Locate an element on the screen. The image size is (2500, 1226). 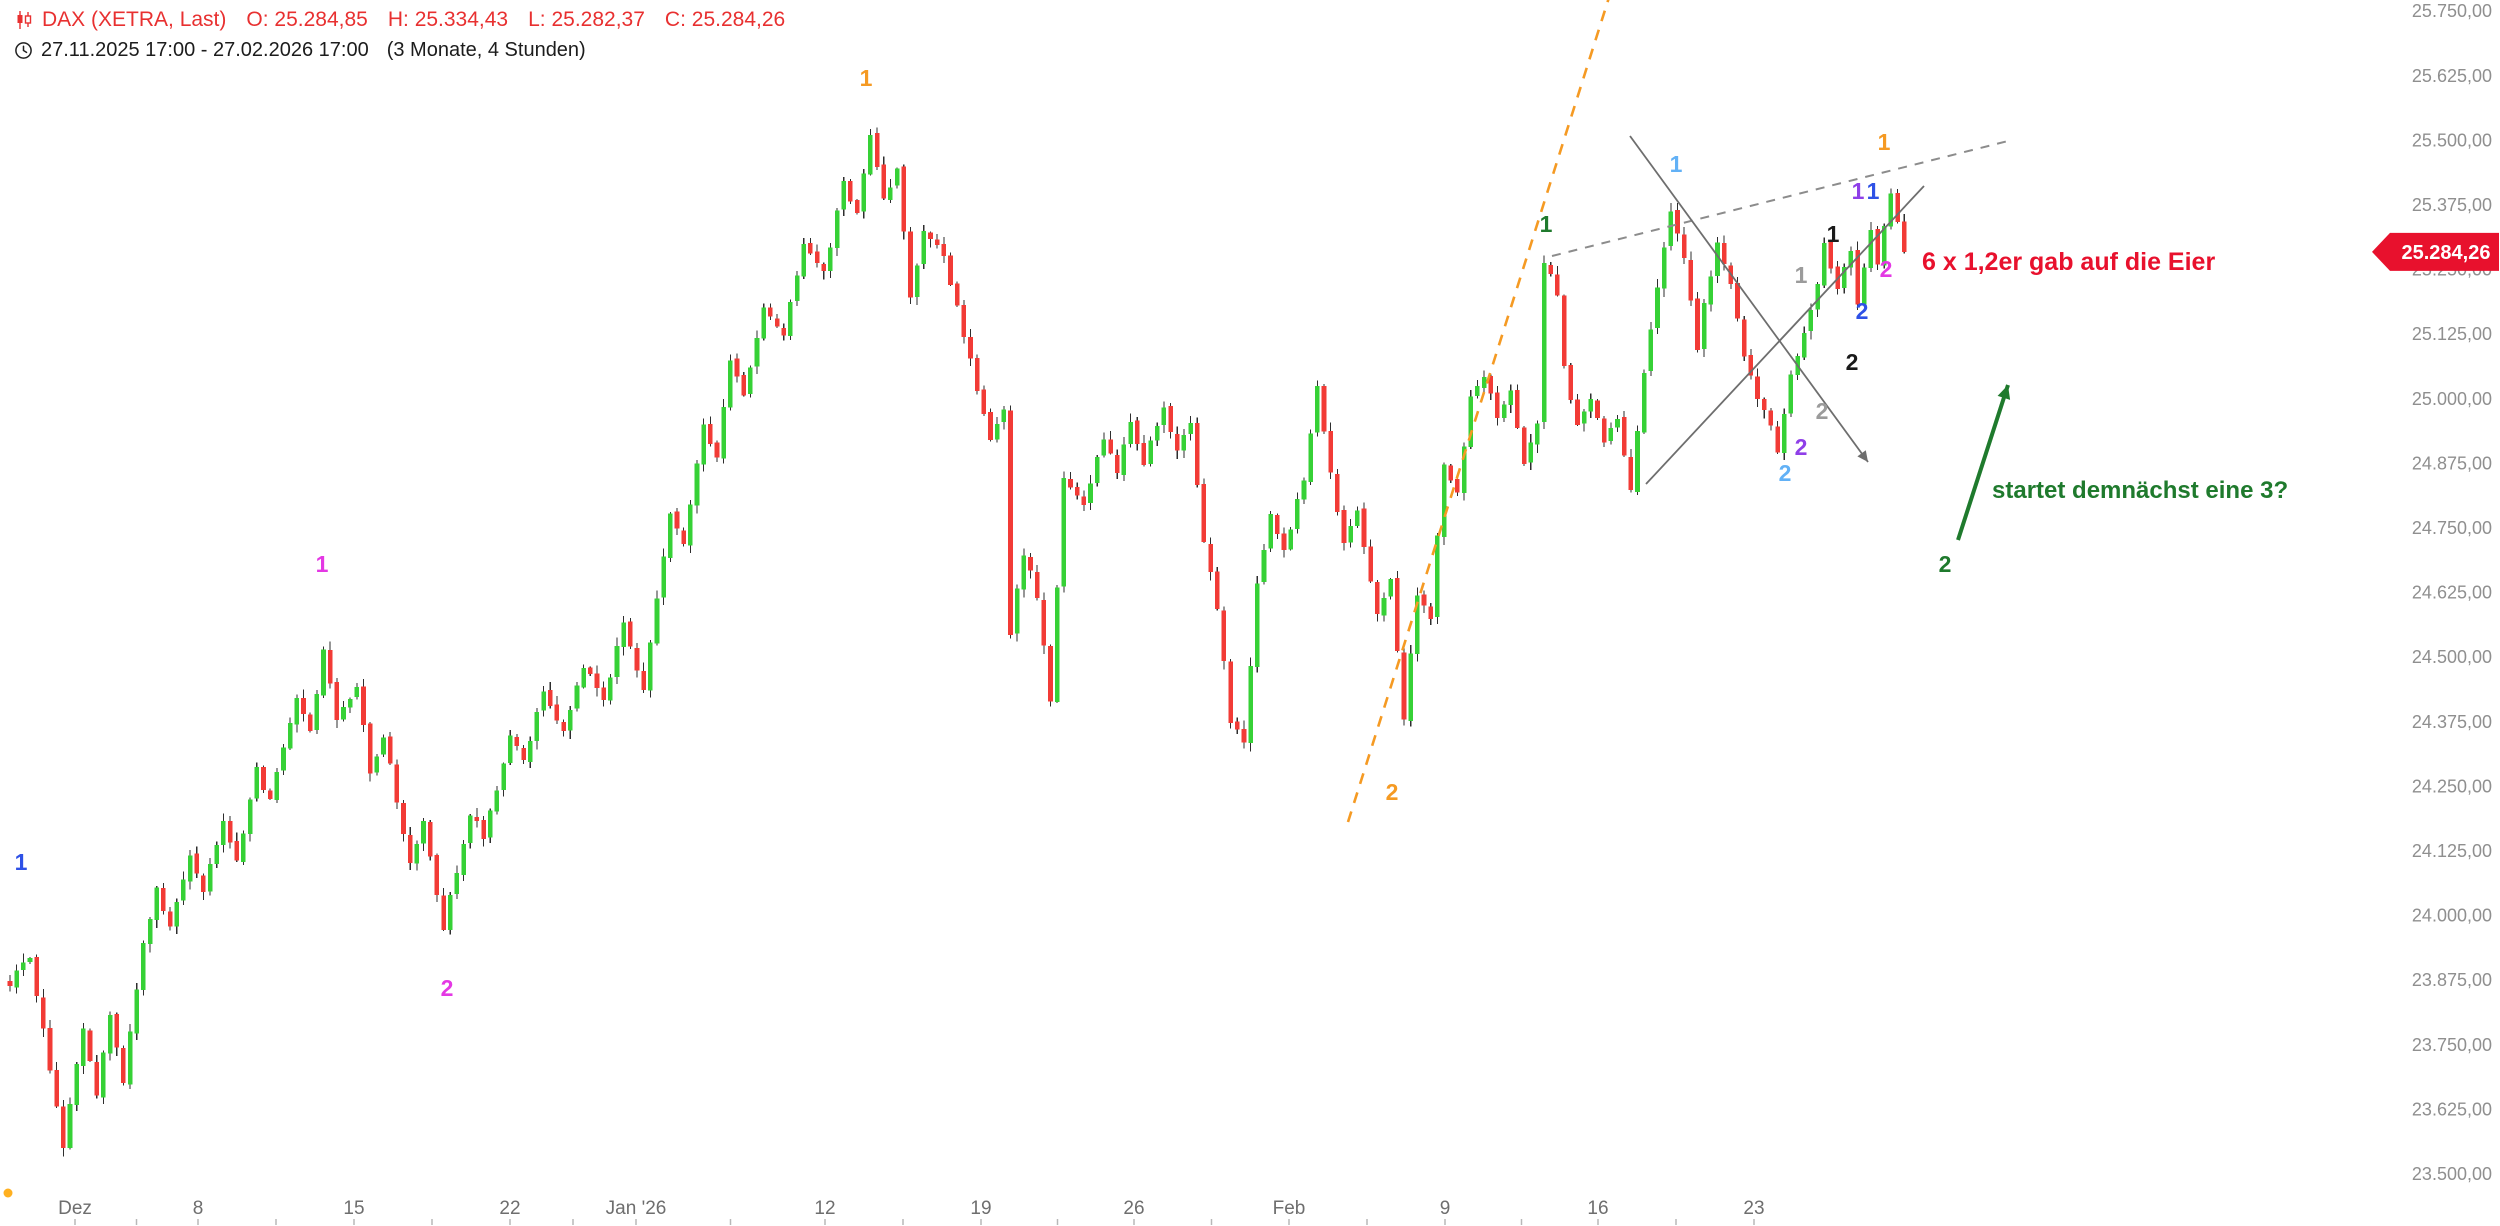
open-value: O: 25.284,85 is located at coordinates (307, 19).